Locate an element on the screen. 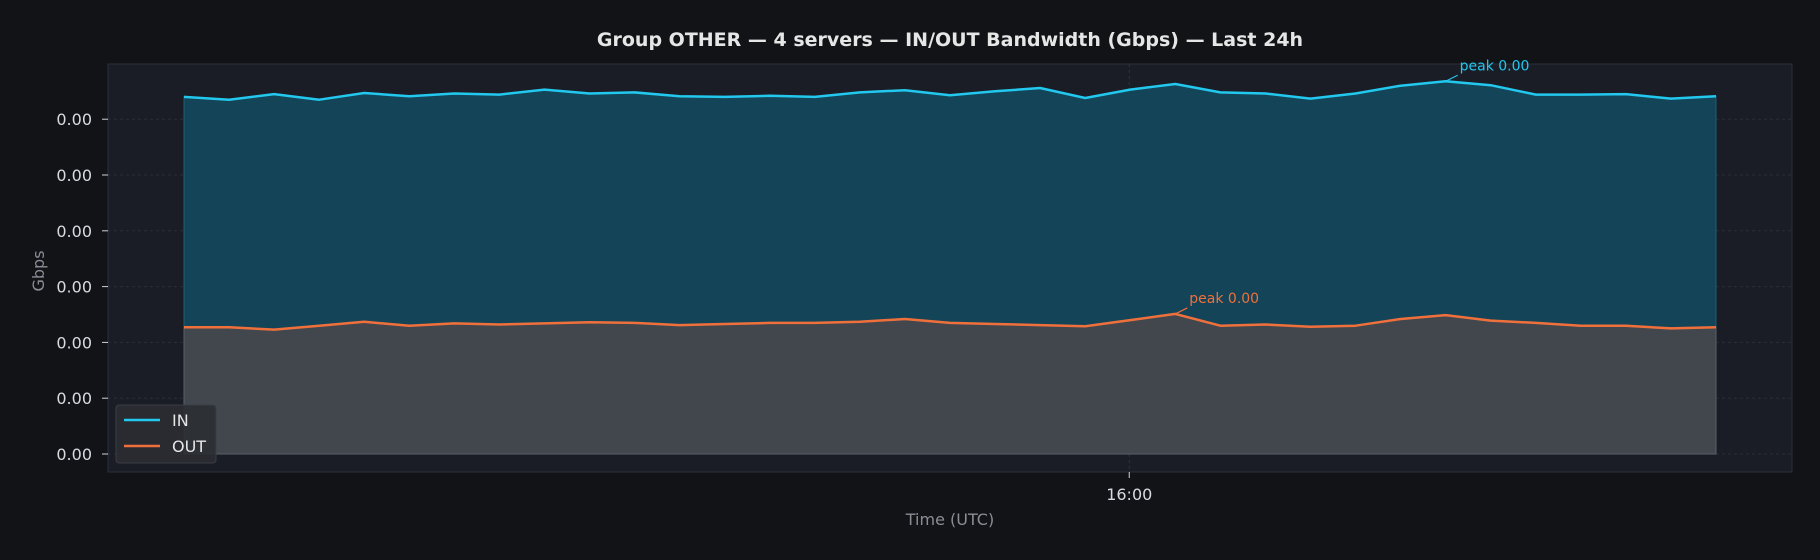 Image resolution: width=1820 pixels, height=560 pixels. annotation-arrow-in is located at coordinates (1451, 78).